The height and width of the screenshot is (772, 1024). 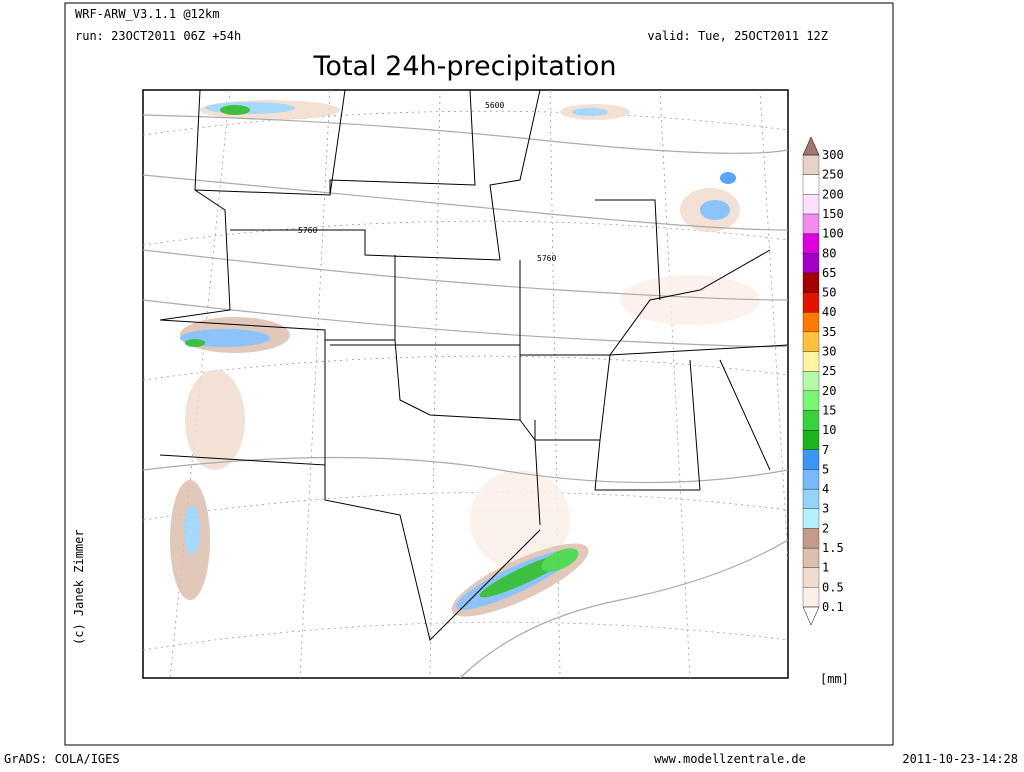 What do you see at coordinates (465, 66) in the screenshot?
I see `title: Total 24h-precipitation` at bounding box center [465, 66].